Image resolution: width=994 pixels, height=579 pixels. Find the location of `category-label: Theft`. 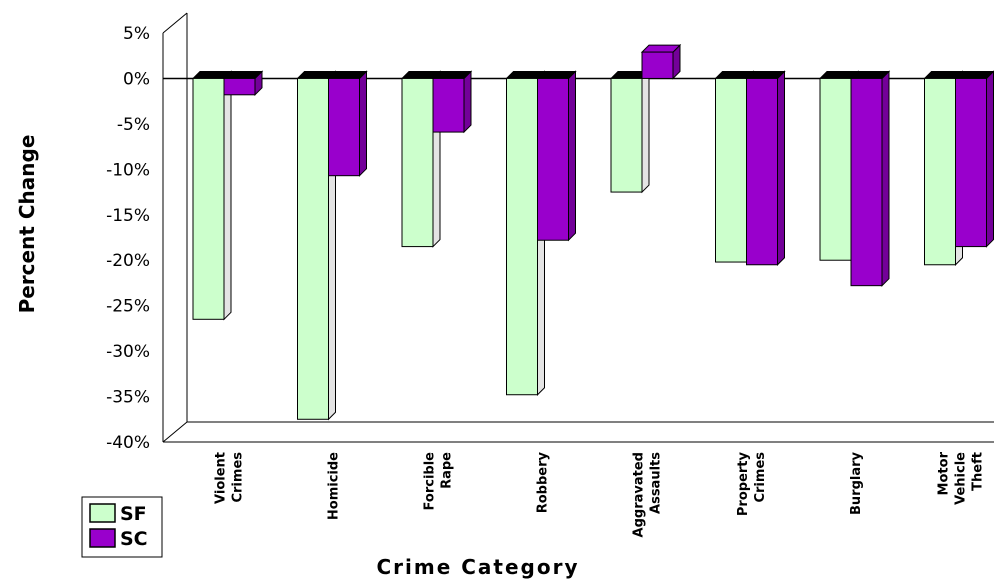

category-label: Theft is located at coordinates (978, 471).